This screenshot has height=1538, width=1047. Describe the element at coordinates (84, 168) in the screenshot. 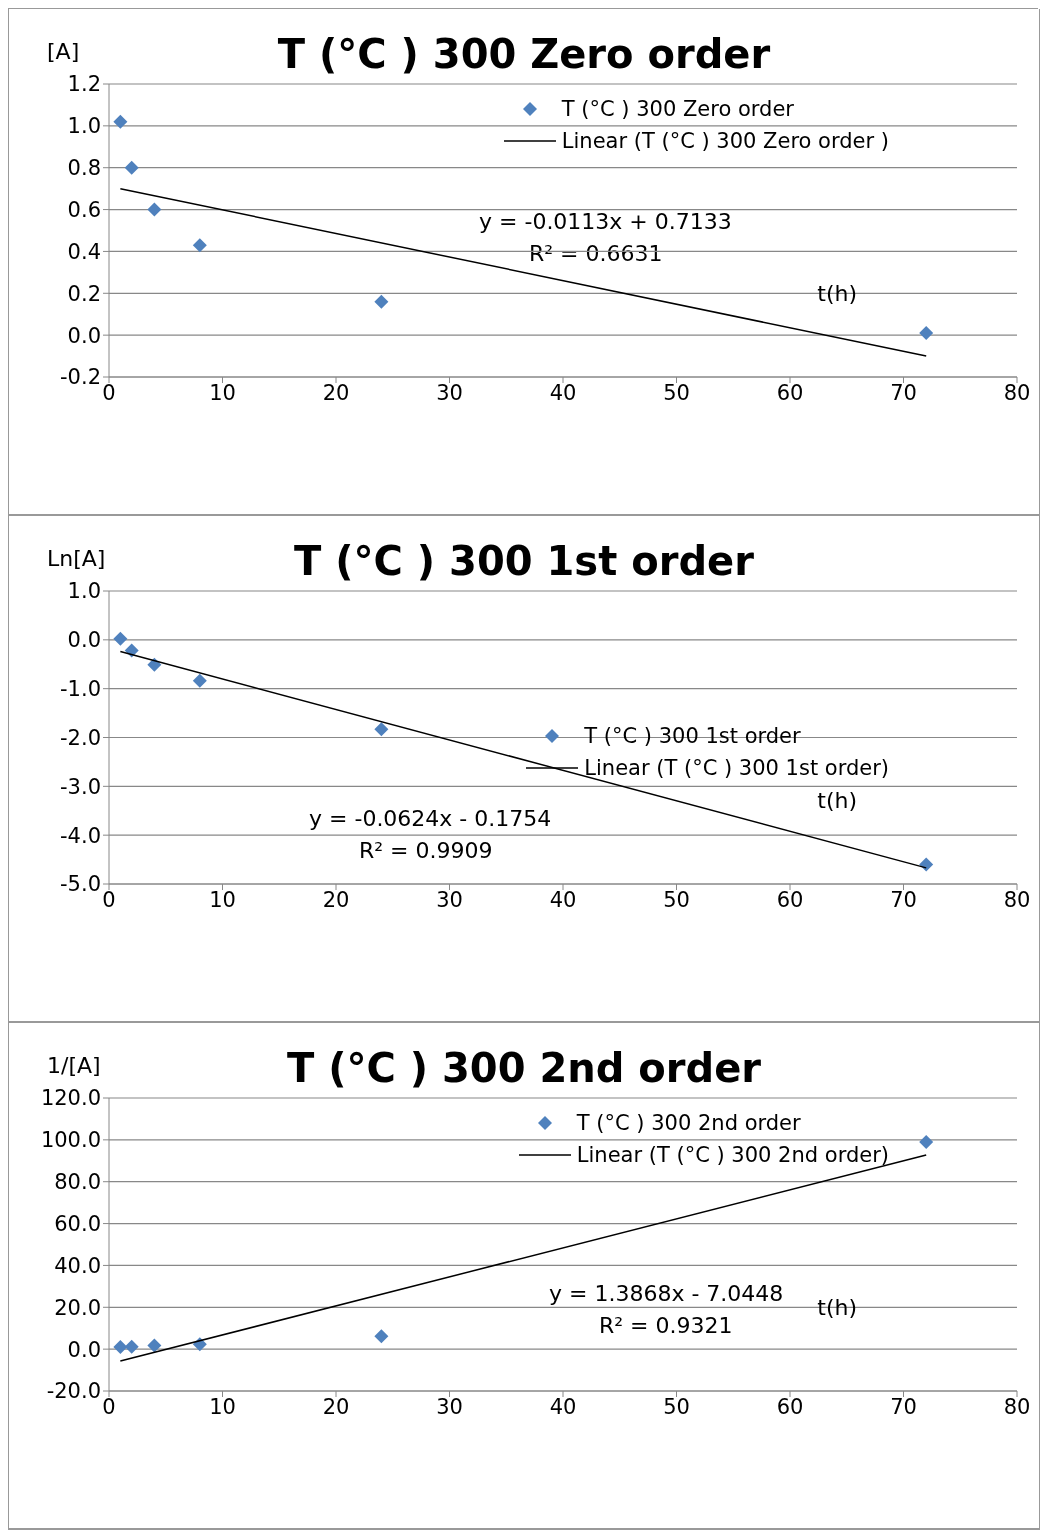

I see `y-tick-label: 0.8` at that location.